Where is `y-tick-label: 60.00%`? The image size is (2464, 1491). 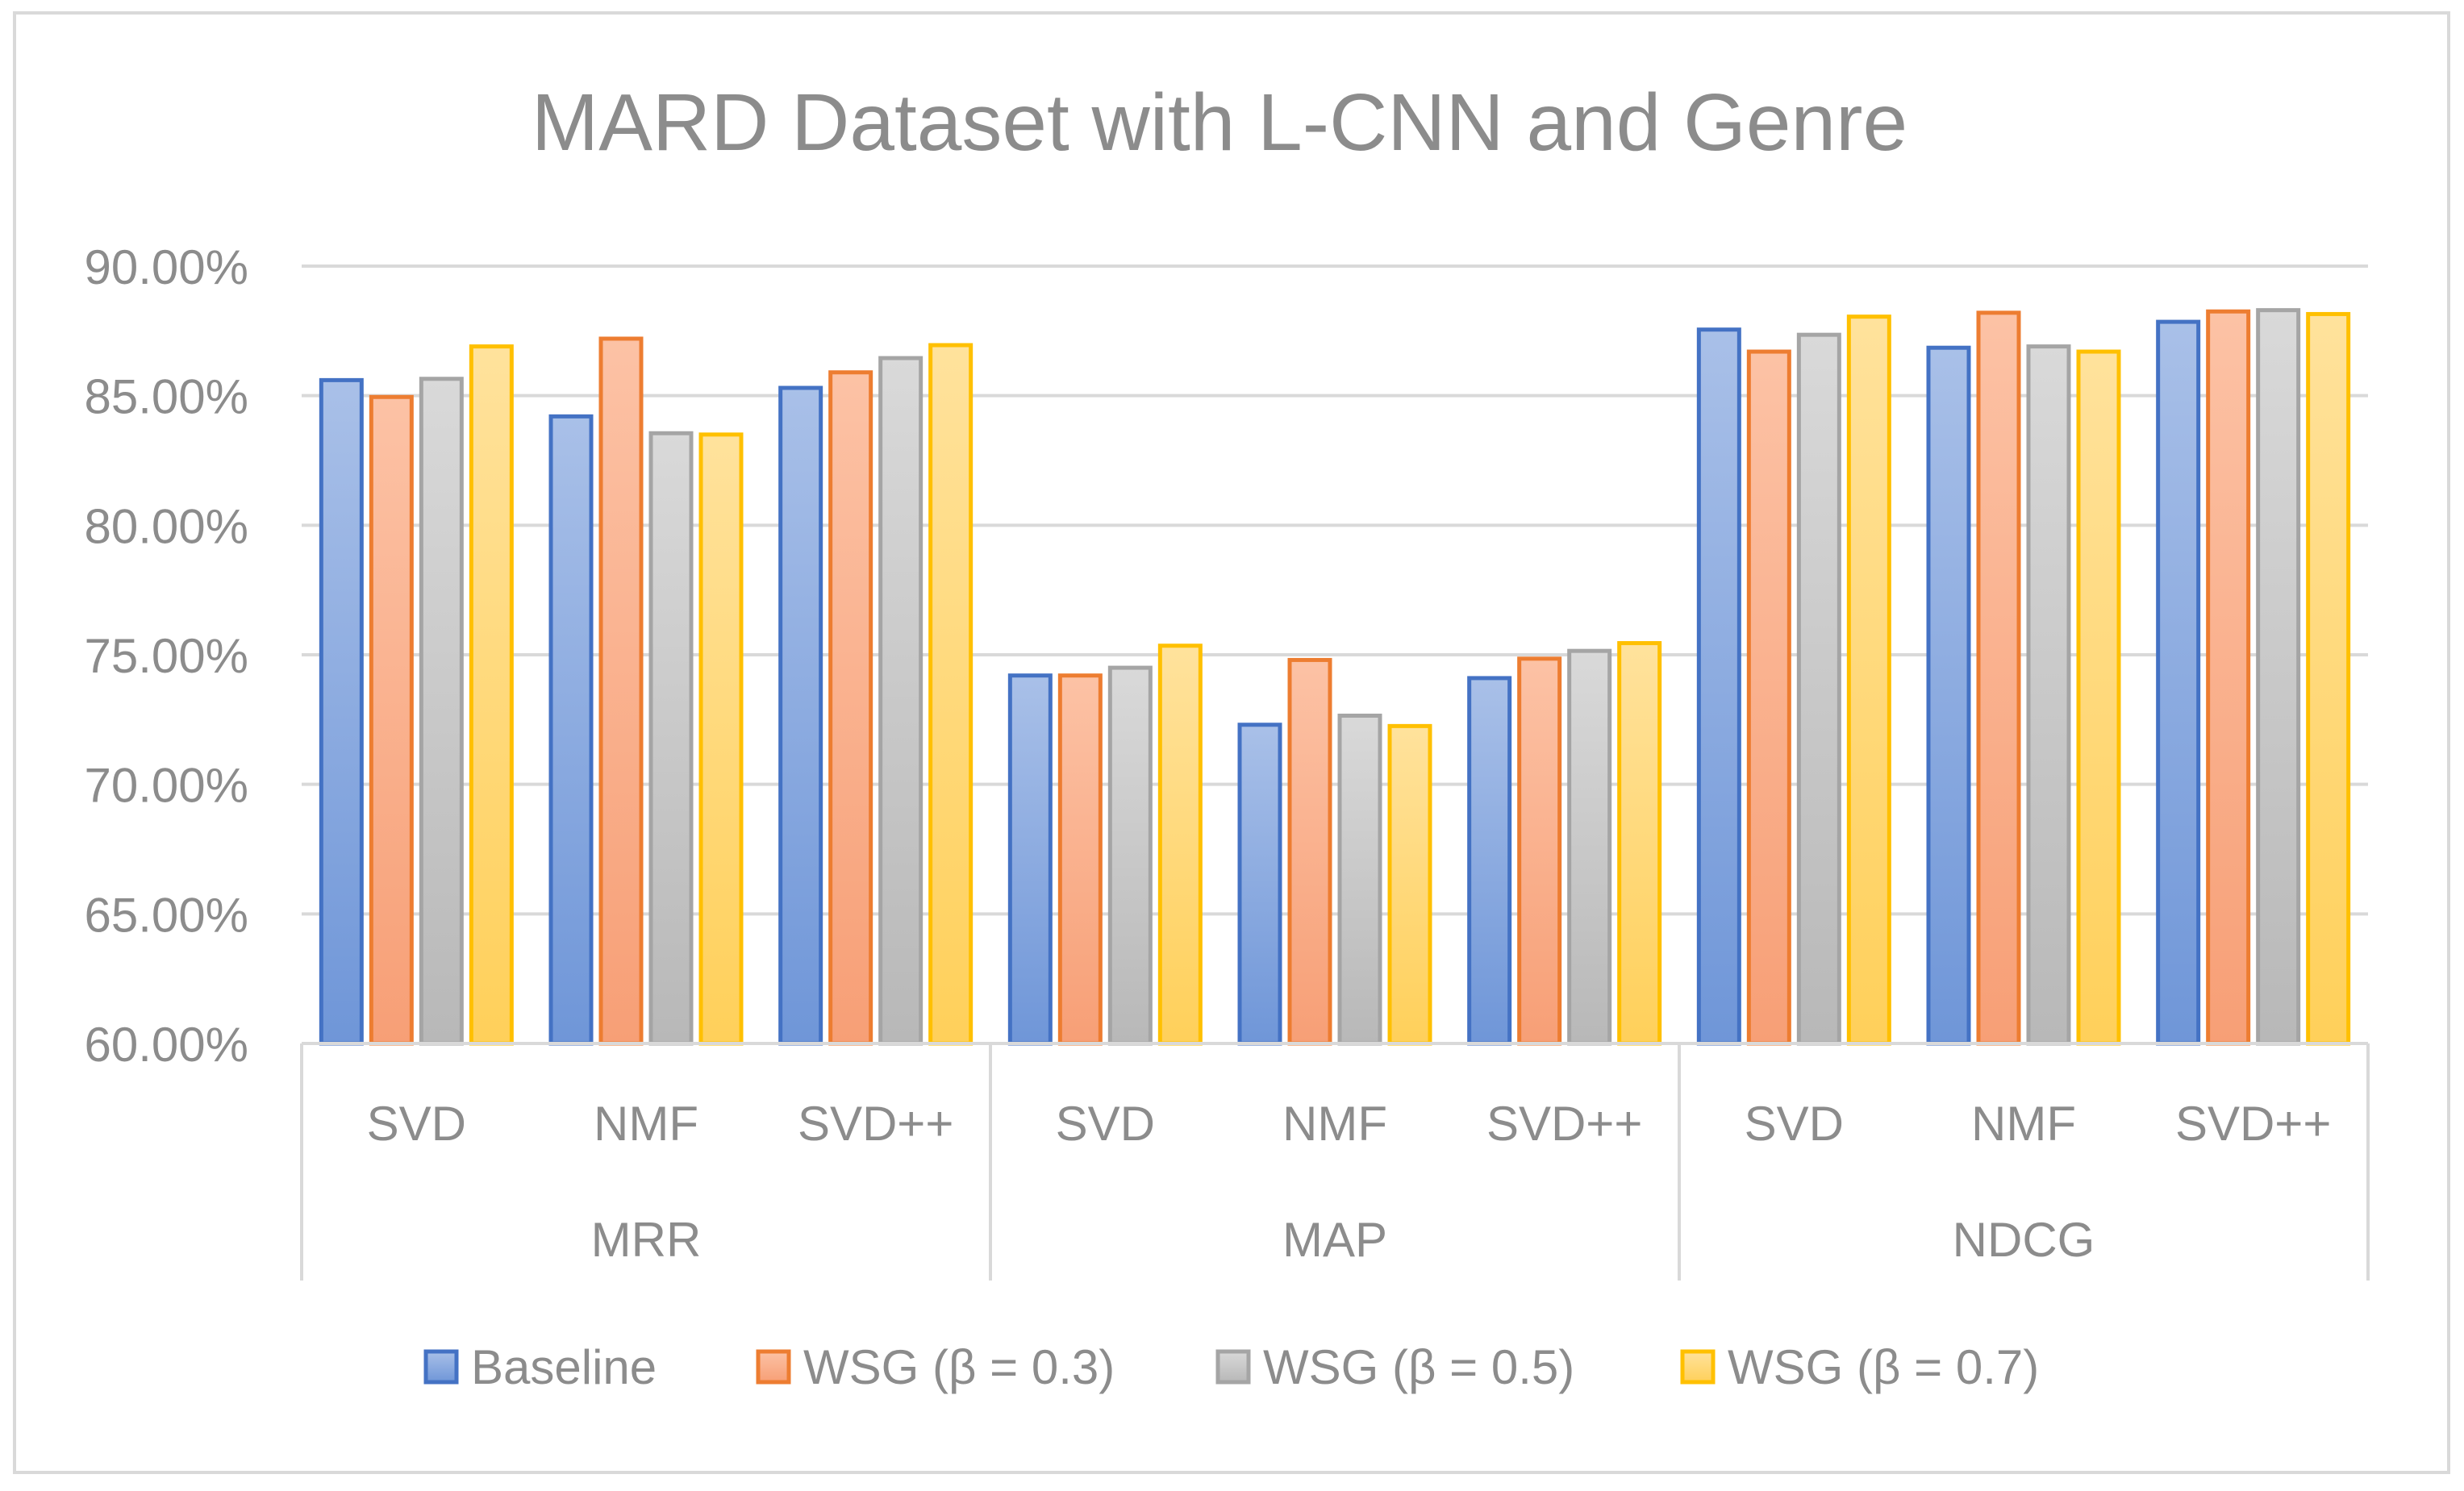 y-tick-label: 60.00% is located at coordinates (167, 1045).